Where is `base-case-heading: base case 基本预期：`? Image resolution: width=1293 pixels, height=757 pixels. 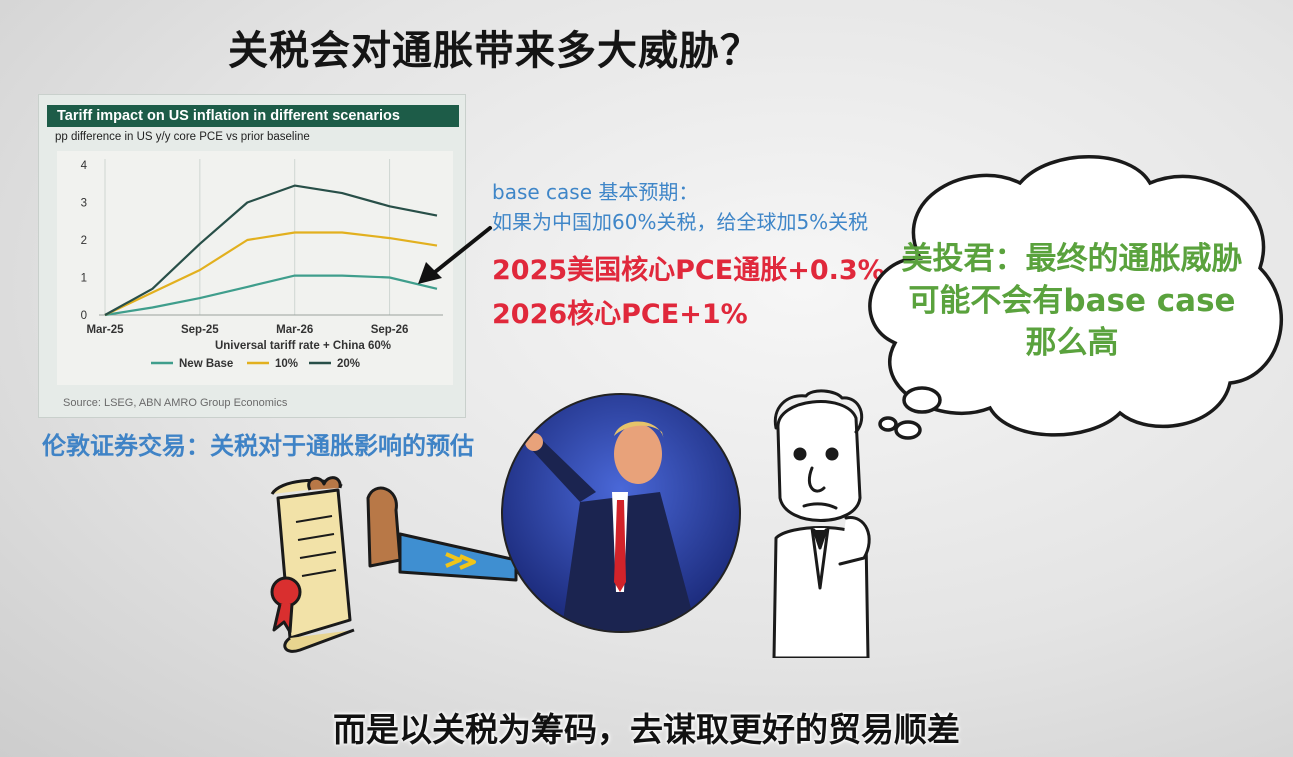 base-case-heading: base case 基本预期： is located at coordinates (595, 192).